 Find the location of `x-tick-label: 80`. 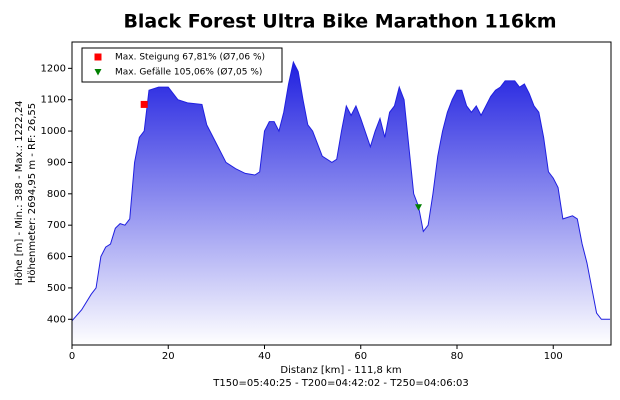

x-tick-label: 80 is located at coordinates (457, 356).